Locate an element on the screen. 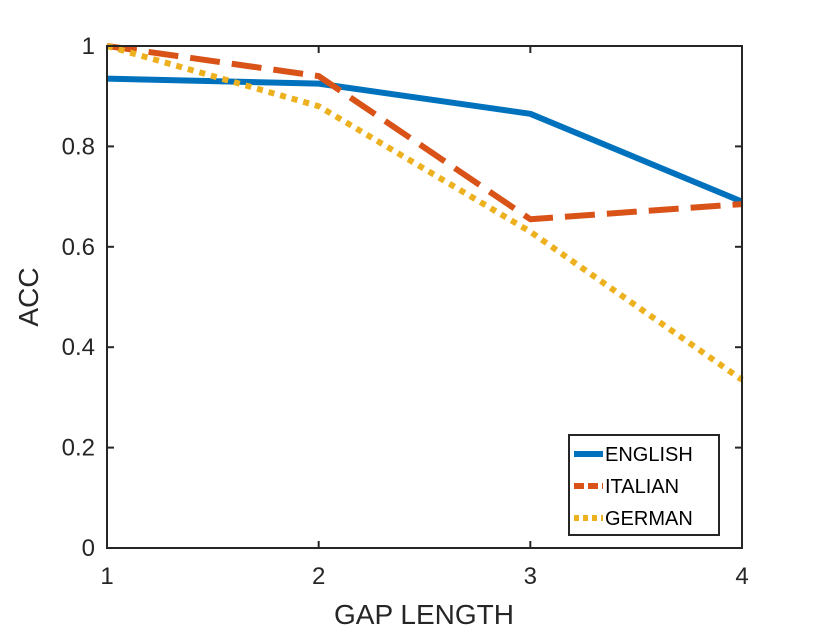 The width and height of the screenshot is (822, 633). x-tick-label: 2 is located at coordinates (318, 576).